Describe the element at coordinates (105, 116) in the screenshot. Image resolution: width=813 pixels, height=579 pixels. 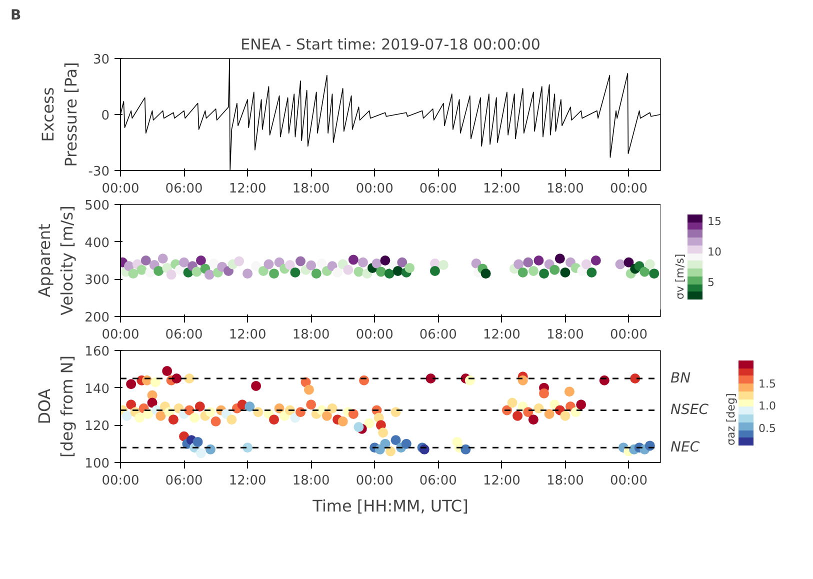
I see `y-tick-label: 0` at that location.